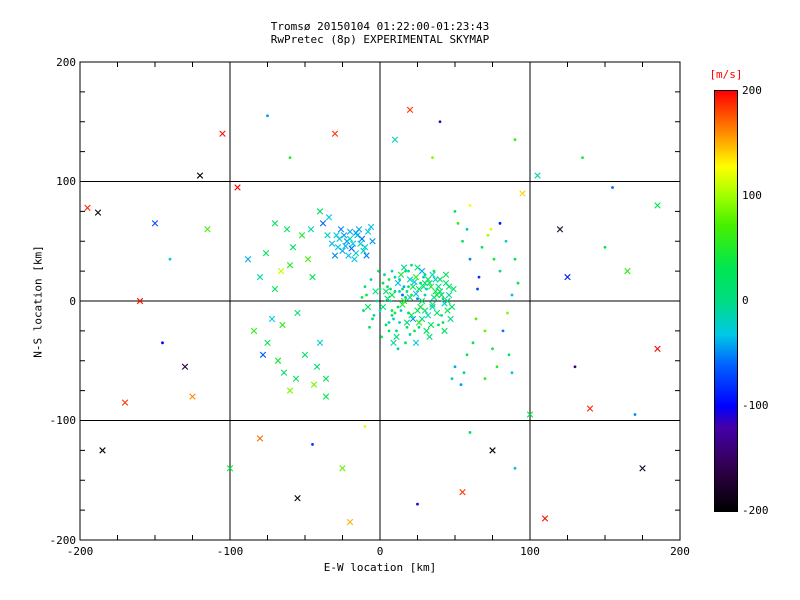 The image size is (800, 600). I want to click on colorbar-tick-200: 200, so click(752, 90).